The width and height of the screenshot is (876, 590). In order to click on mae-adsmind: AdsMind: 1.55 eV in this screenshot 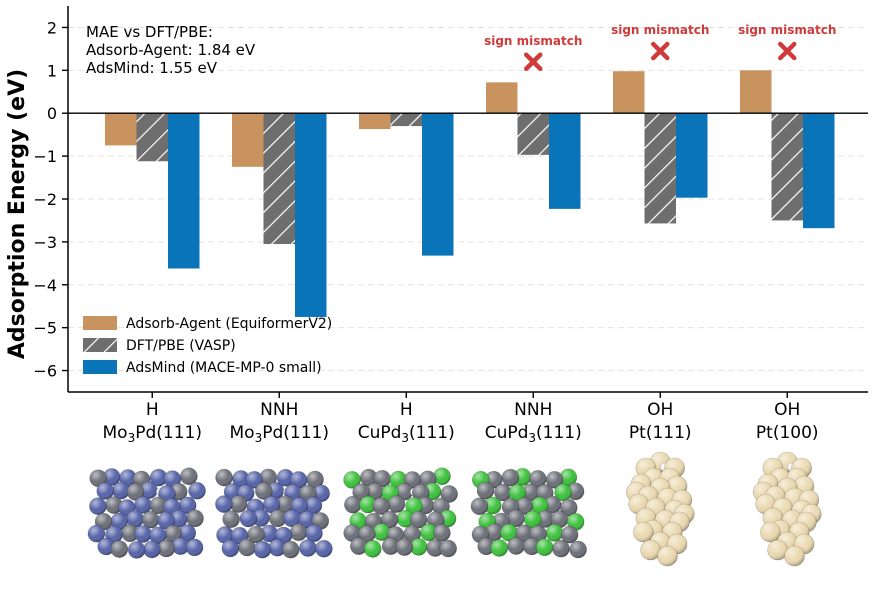, I will do `click(152, 68)`.